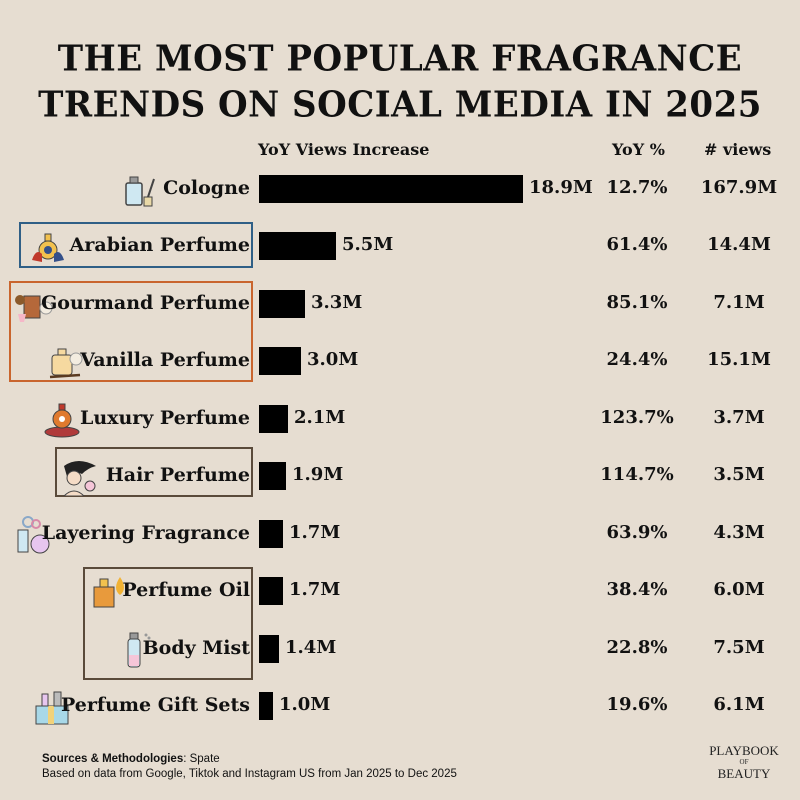 The image size is (800, 800). What do you see at coordinates (80, 476) in the screenshot?
I see `hair-perfume-icon` at bounding box center [80, 476].